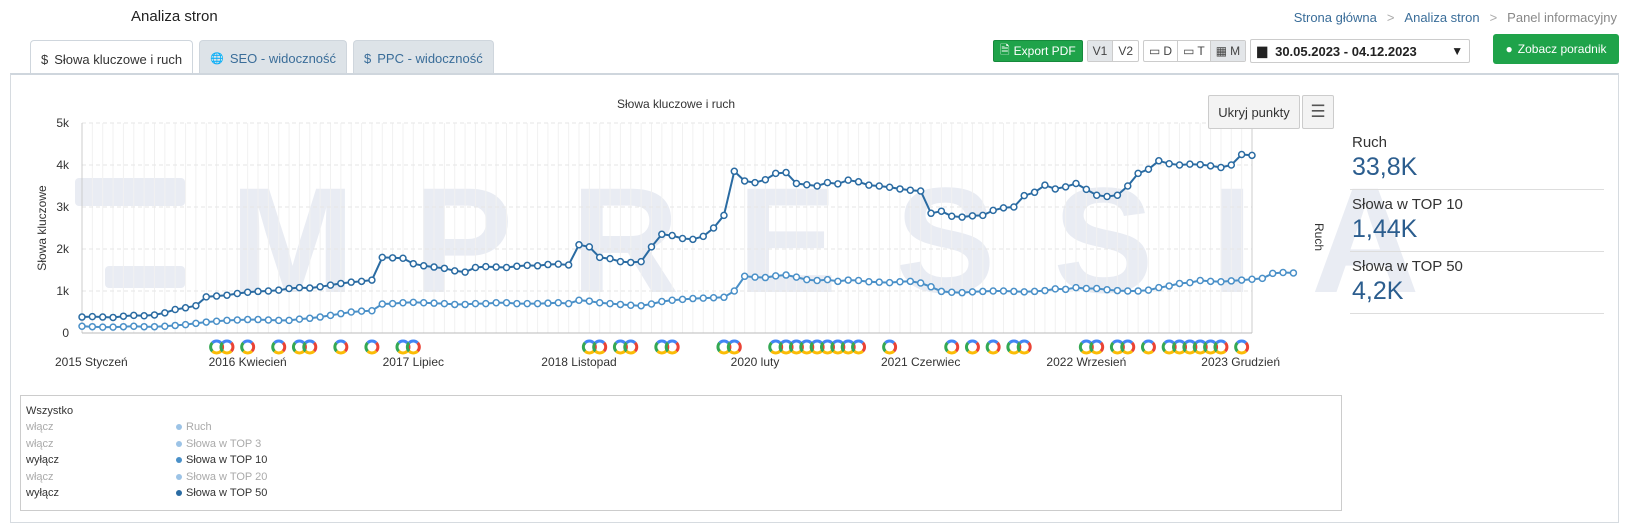 The height and width of the screenshot is (528, 1629). Describe the element at coordinates (1360, 51) in the screenshot. I see `date-range-picker: ▆ 30.05.2023 - 04.12.2023 ▼` at that location.